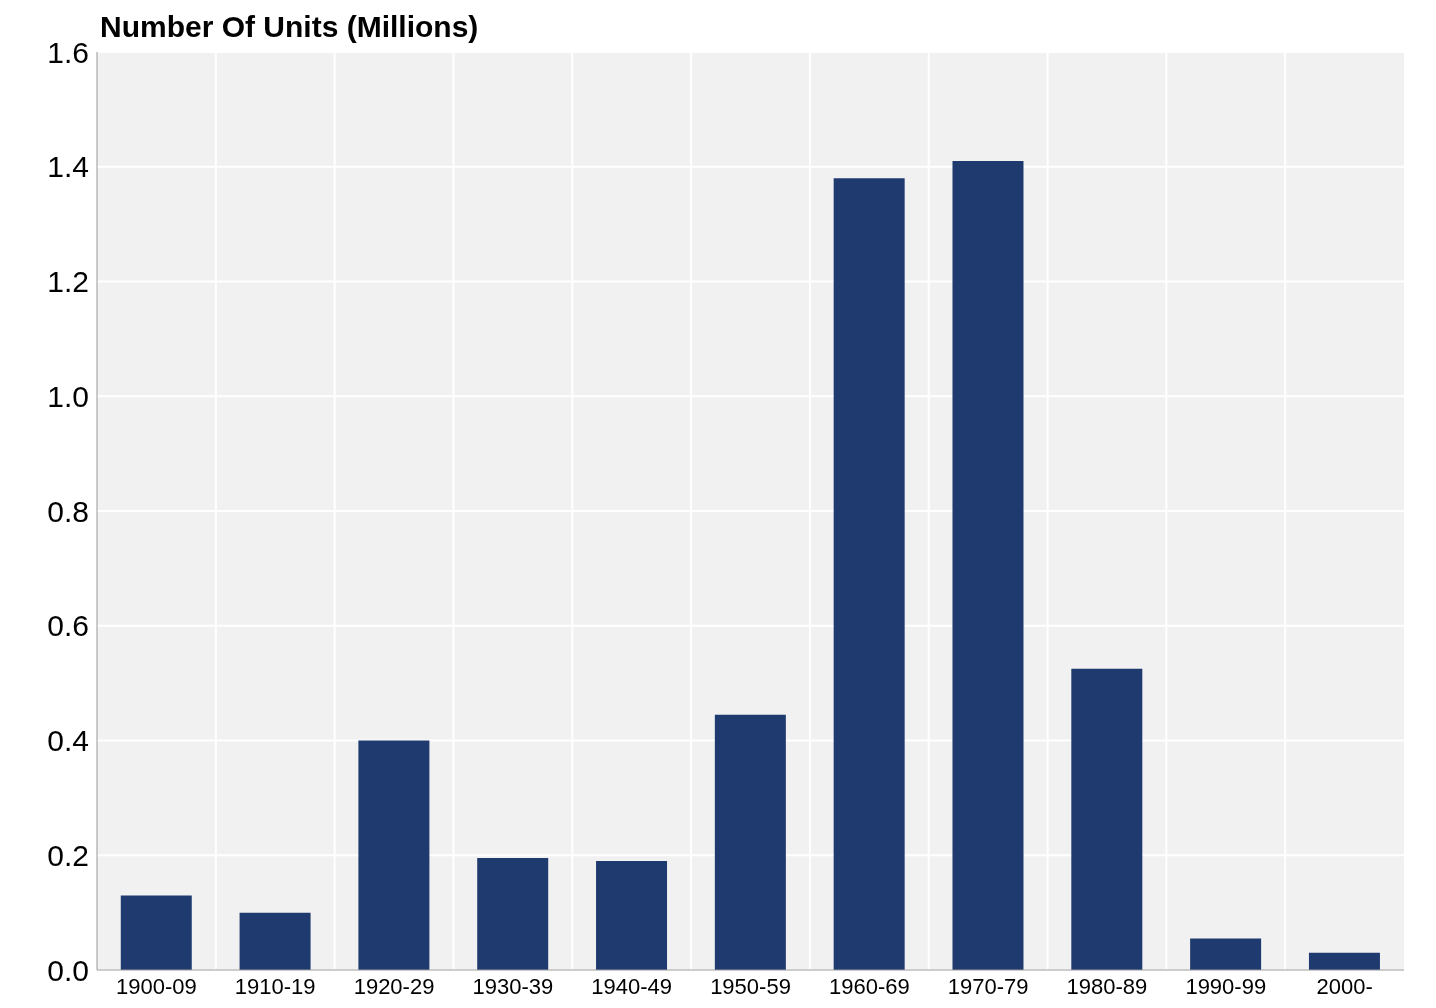  What do you see at coordinates (513, 986) in the screenshot?
I see `x-tick-label: 1930-39` at bounding box center [513, 986].